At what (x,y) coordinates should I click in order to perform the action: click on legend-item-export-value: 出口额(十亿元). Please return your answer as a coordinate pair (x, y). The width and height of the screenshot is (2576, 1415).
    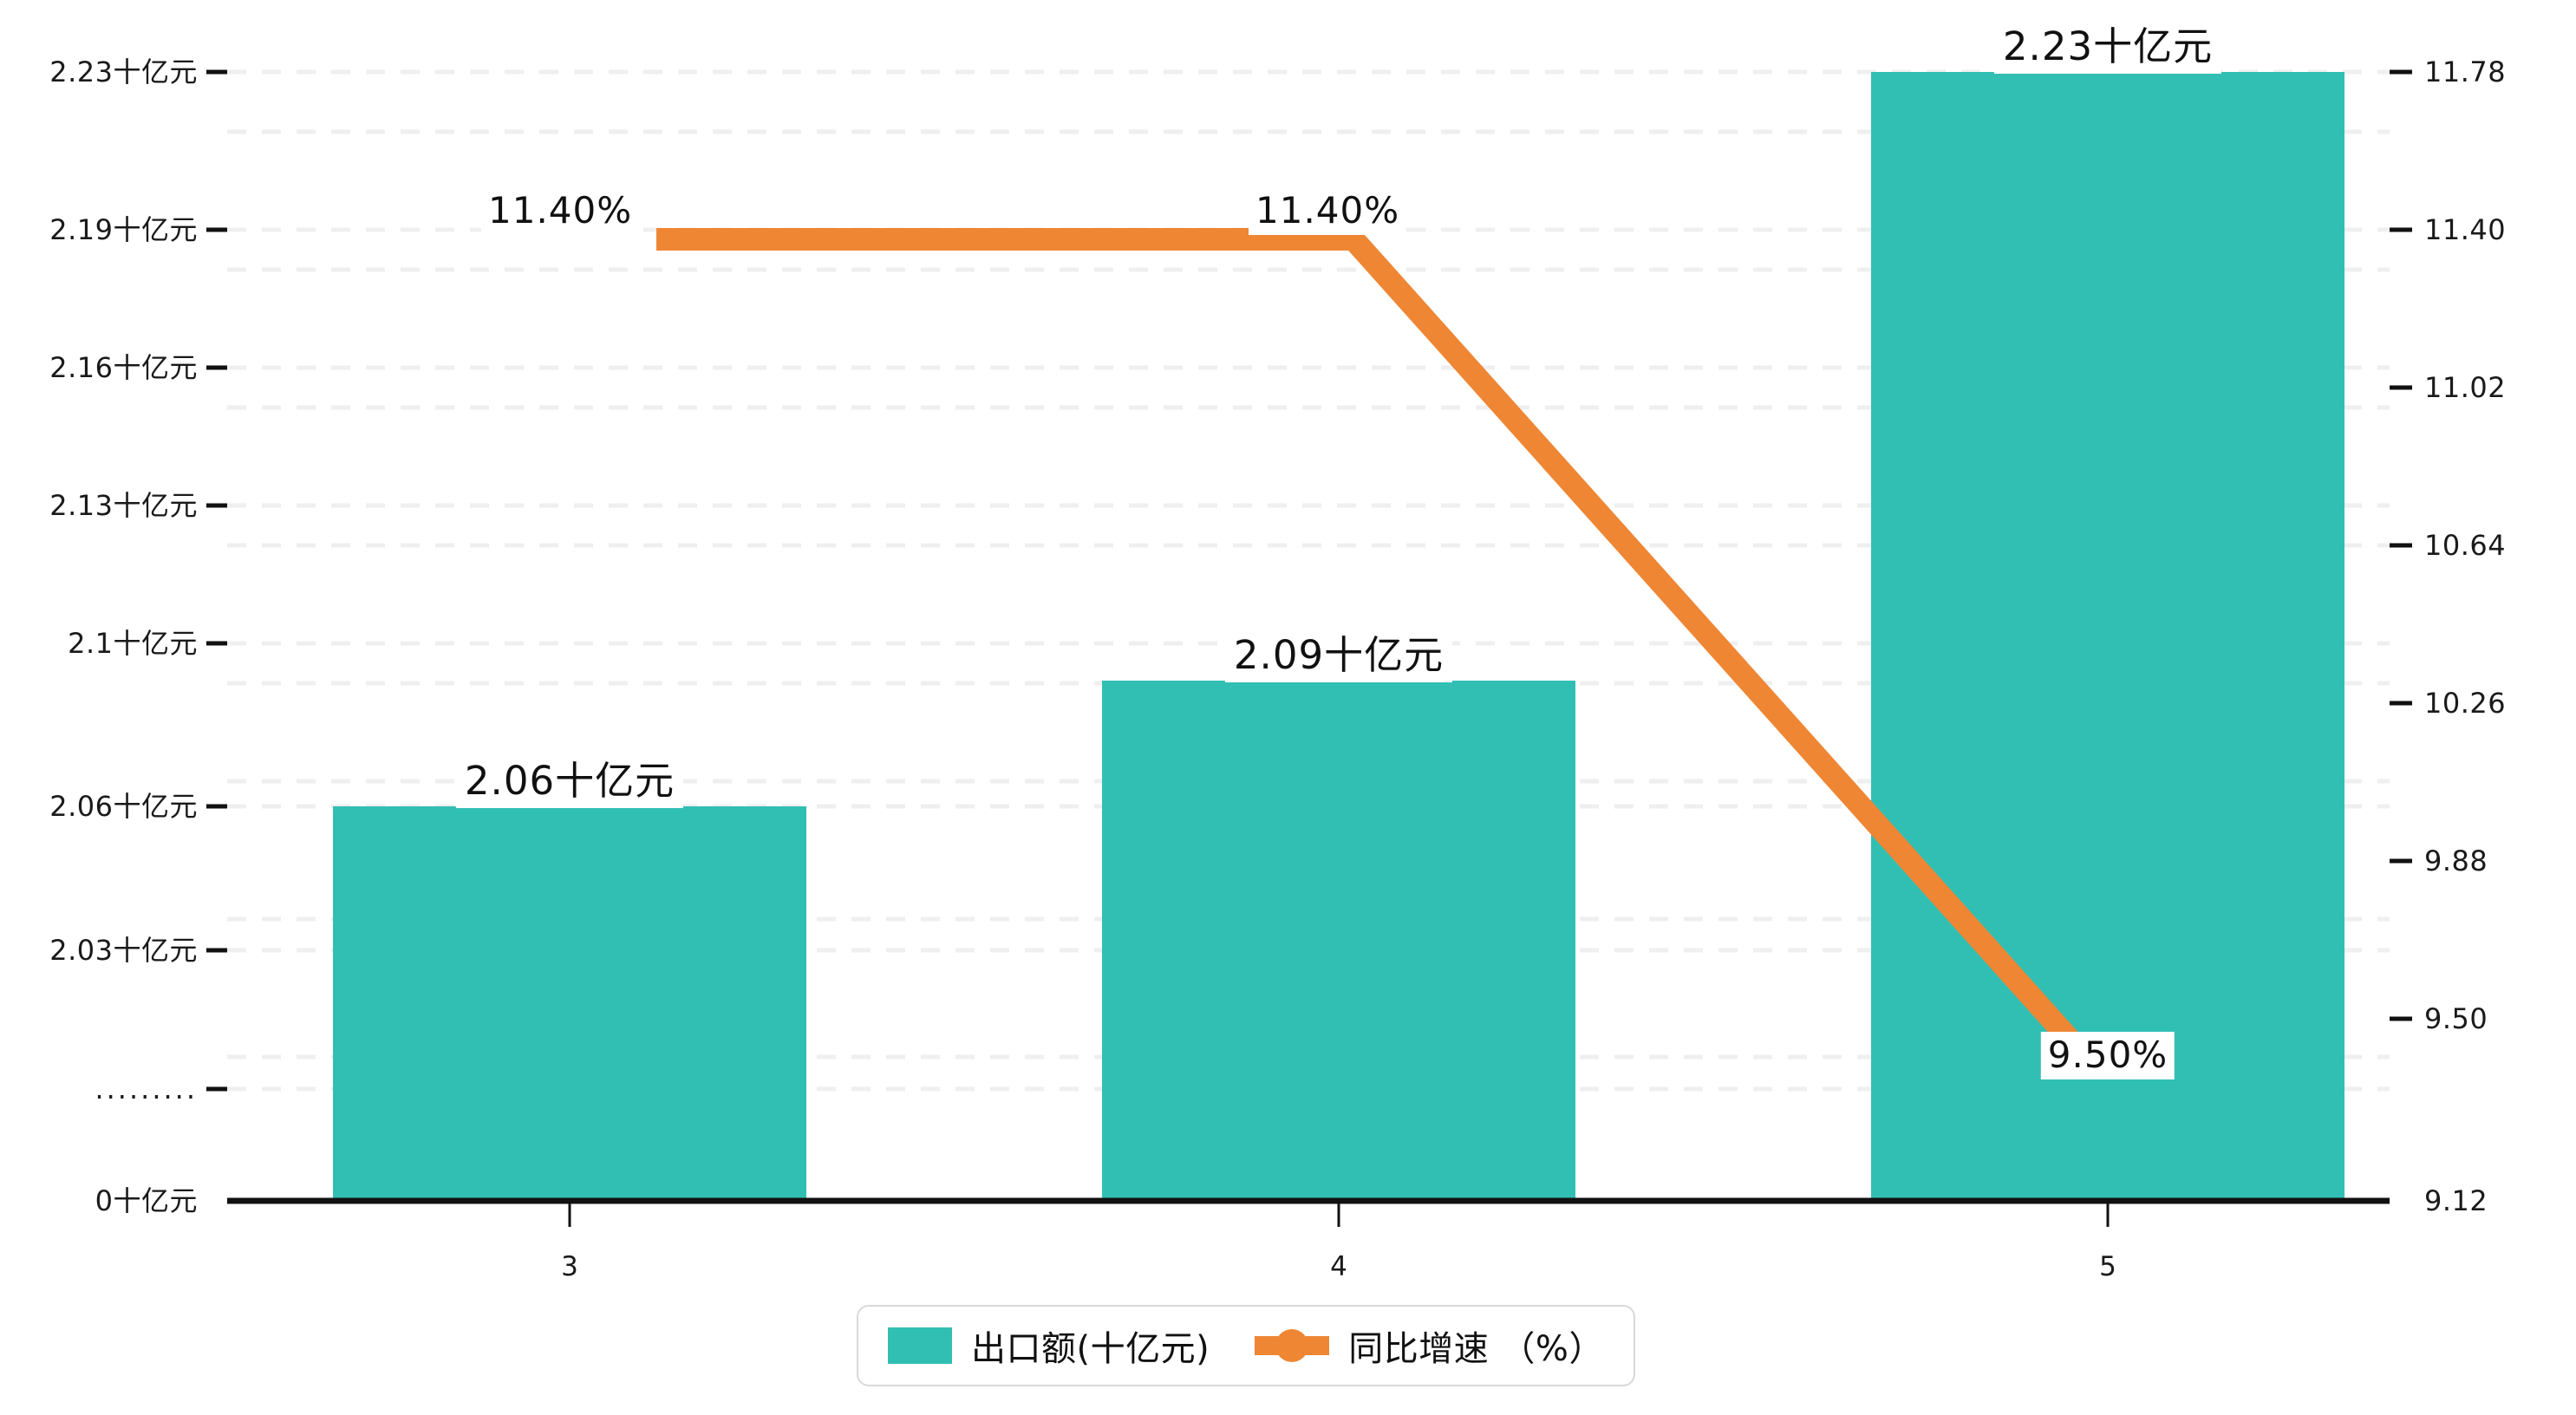
    Looking at the image, I should click on (1049, 1345).